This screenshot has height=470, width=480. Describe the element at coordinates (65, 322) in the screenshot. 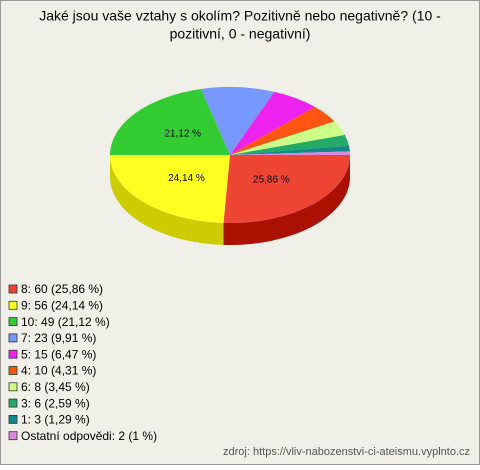

I see `legend-label: 10: 49 (21,12 %)` at that location.